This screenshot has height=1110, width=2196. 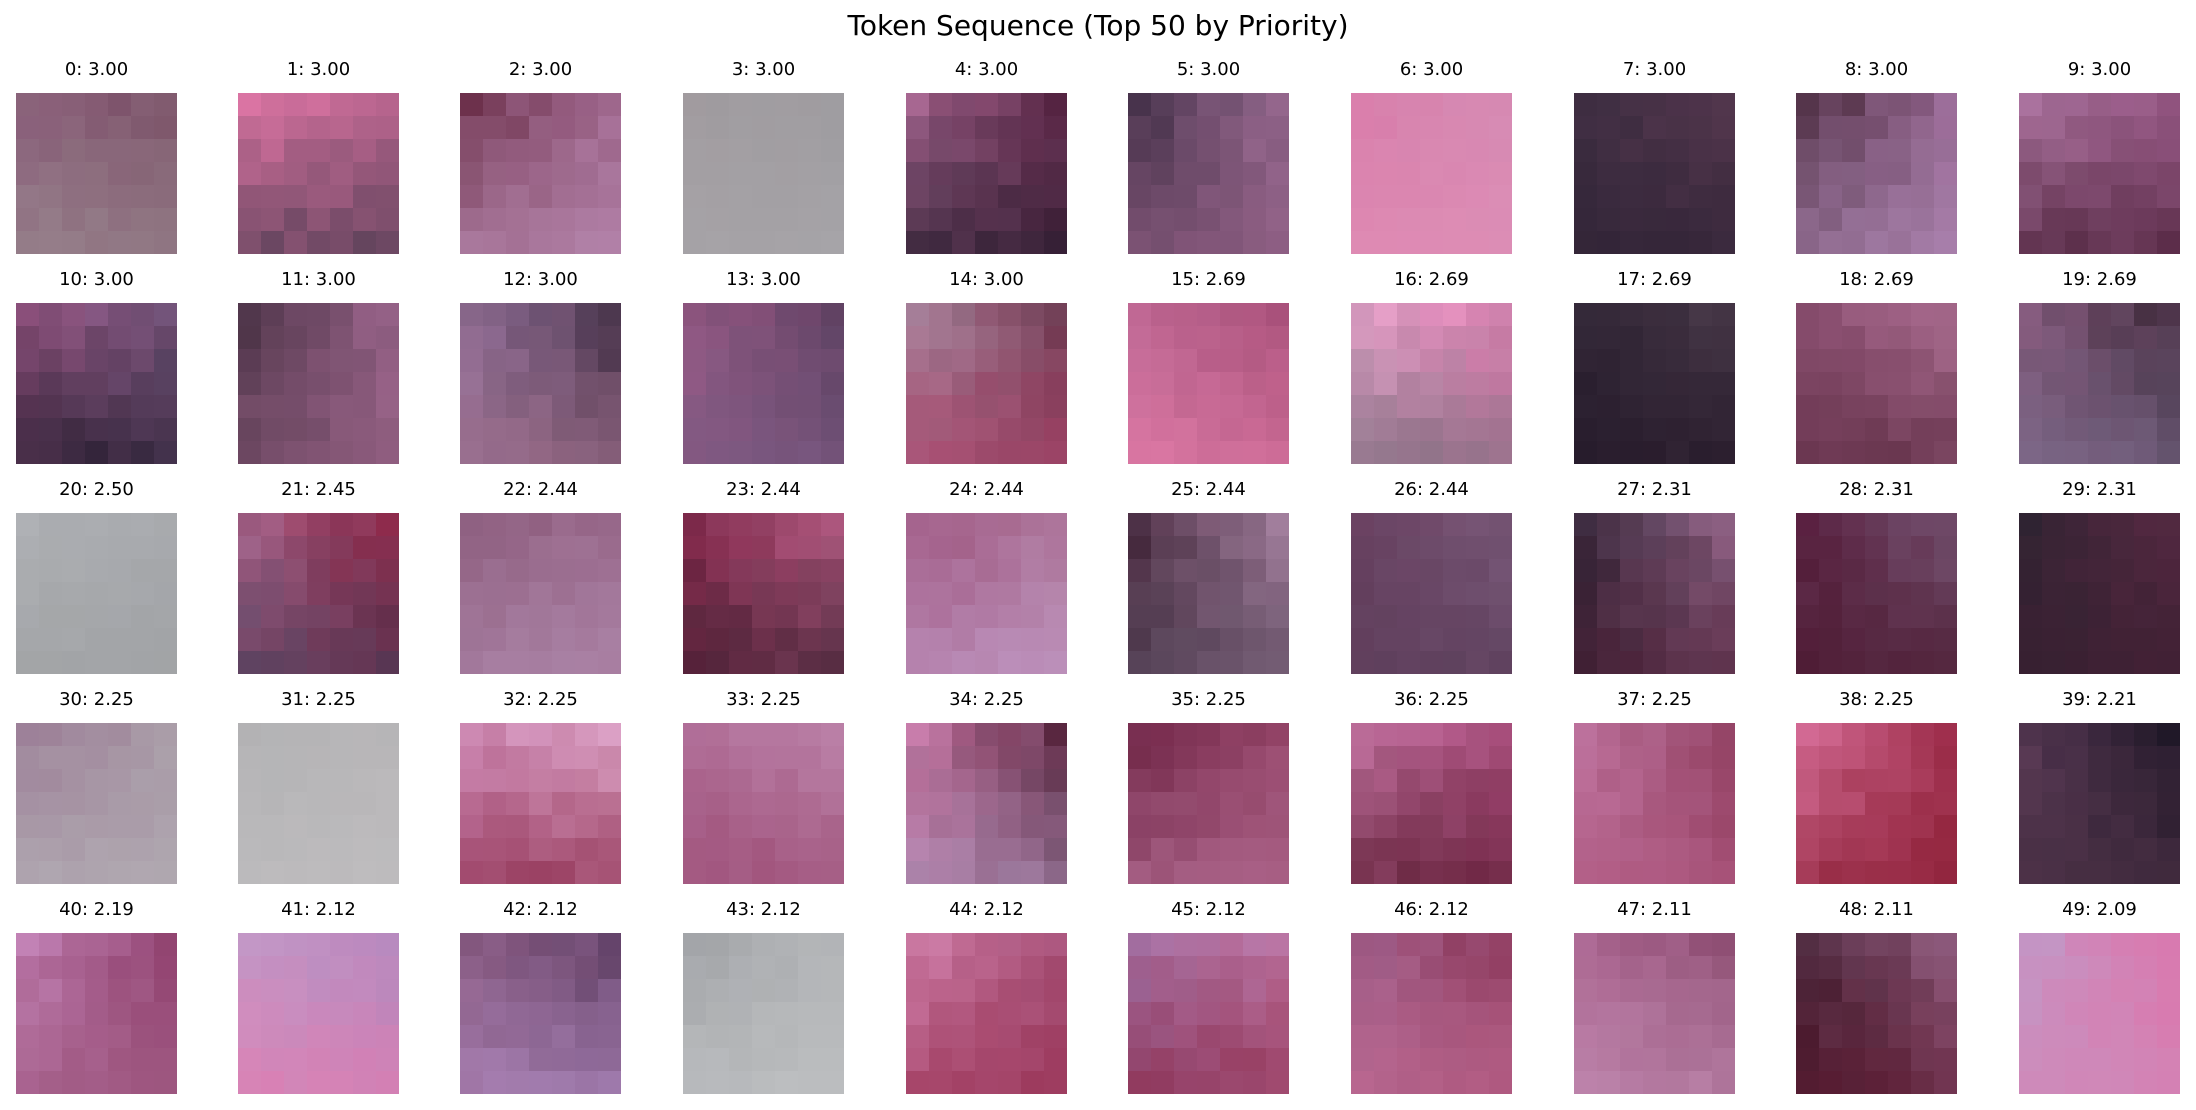 I want to click on token-label: 19: 2.69, so click(x=2099, y=279).